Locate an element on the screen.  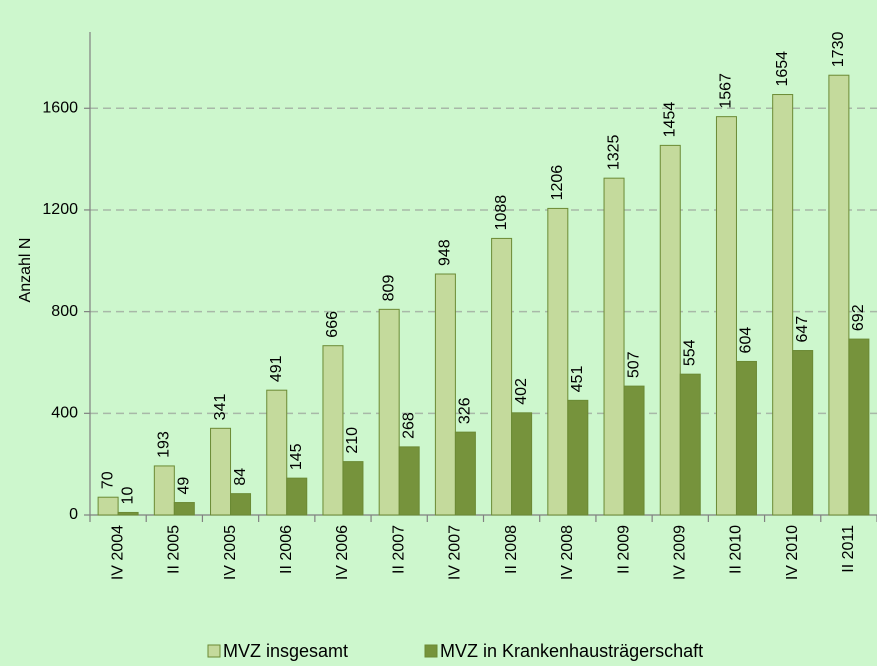
value-label: 1567 is located at coordinates (726, 91).